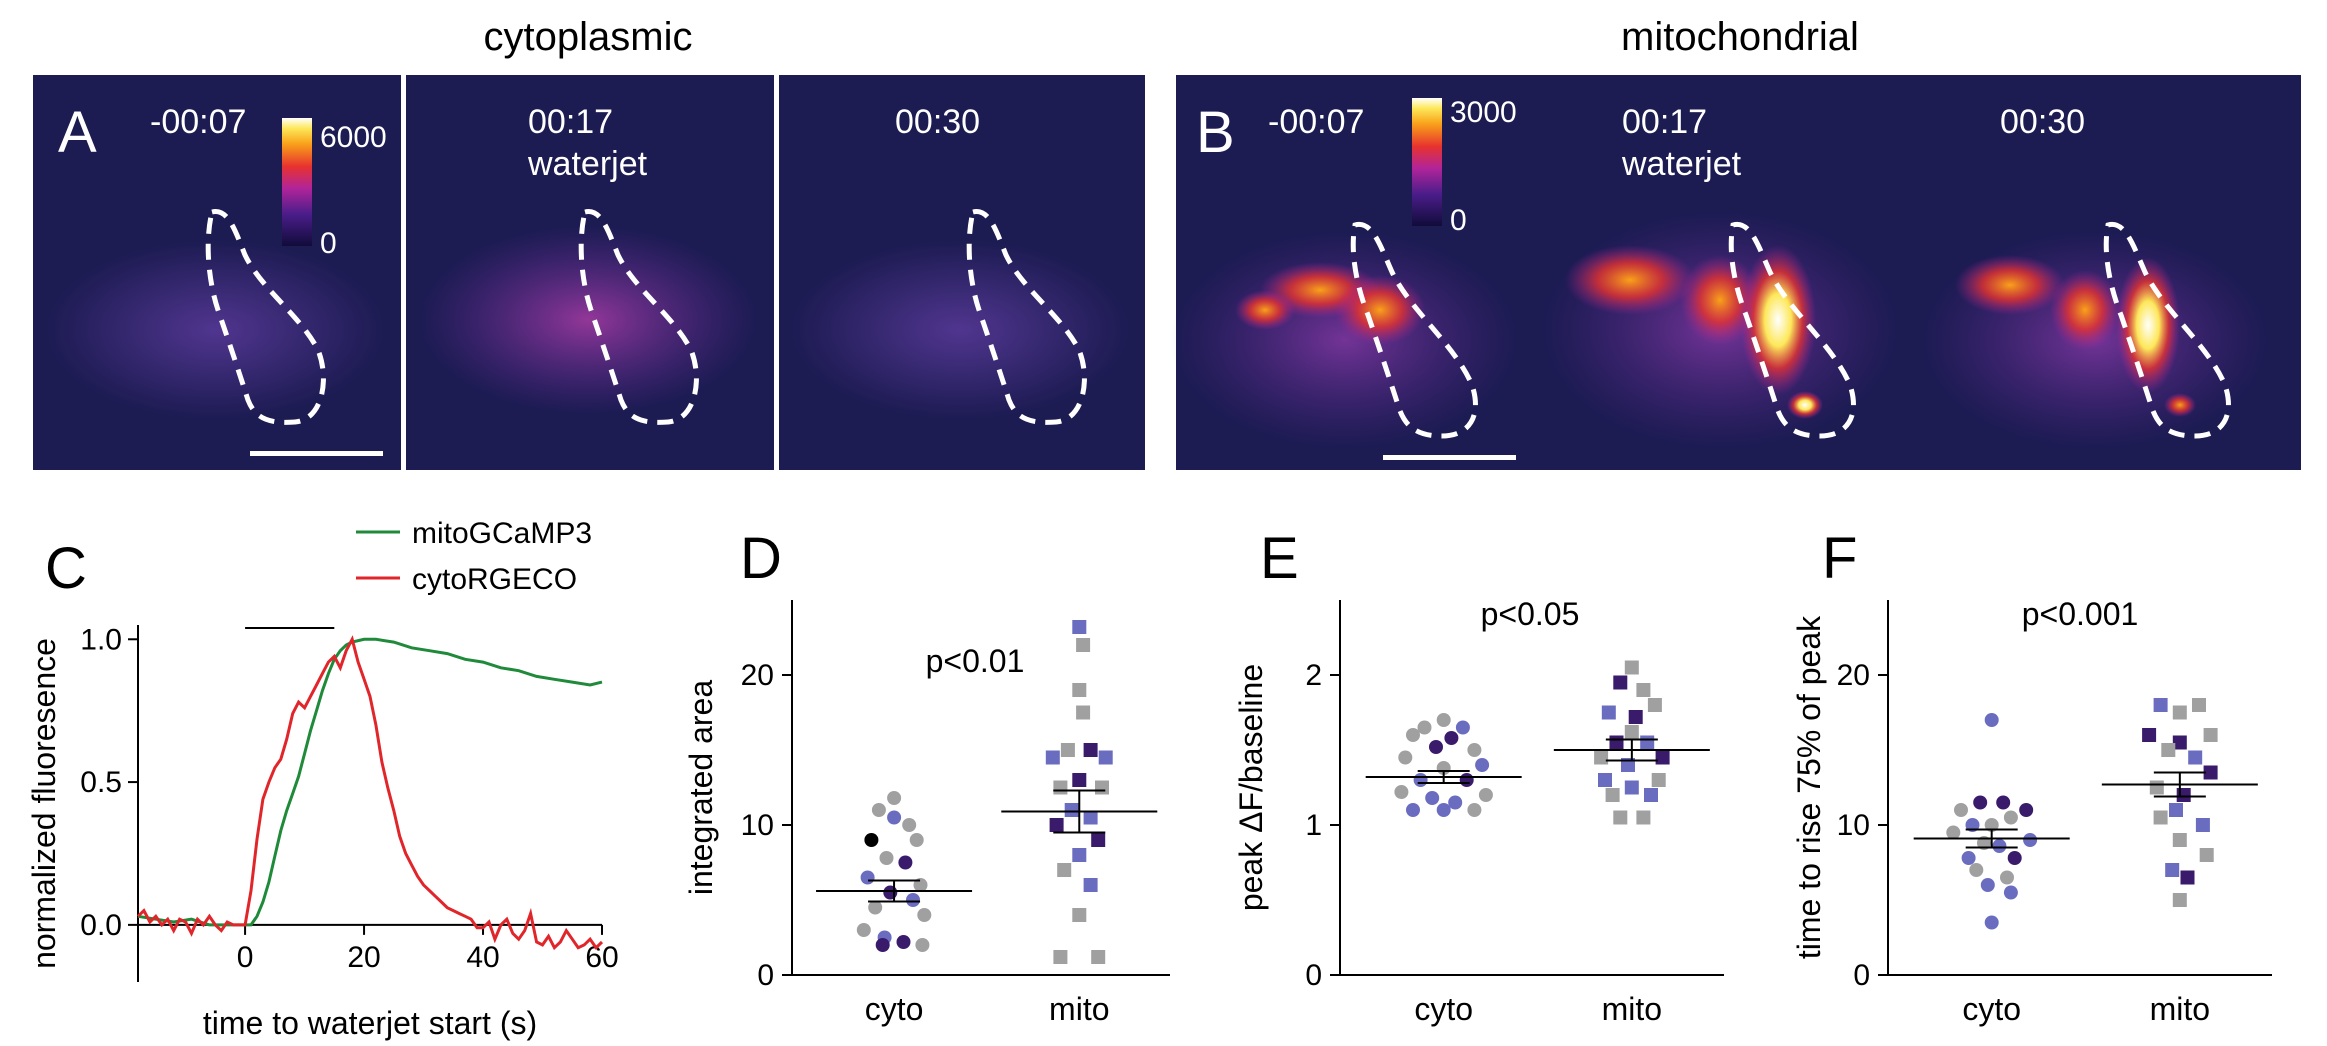  What do you see at coordinates (474, 556) in the screenshot?
I see `legend: mitoGCaMP3 cytoRGECO` at bounding box center [474, 556].